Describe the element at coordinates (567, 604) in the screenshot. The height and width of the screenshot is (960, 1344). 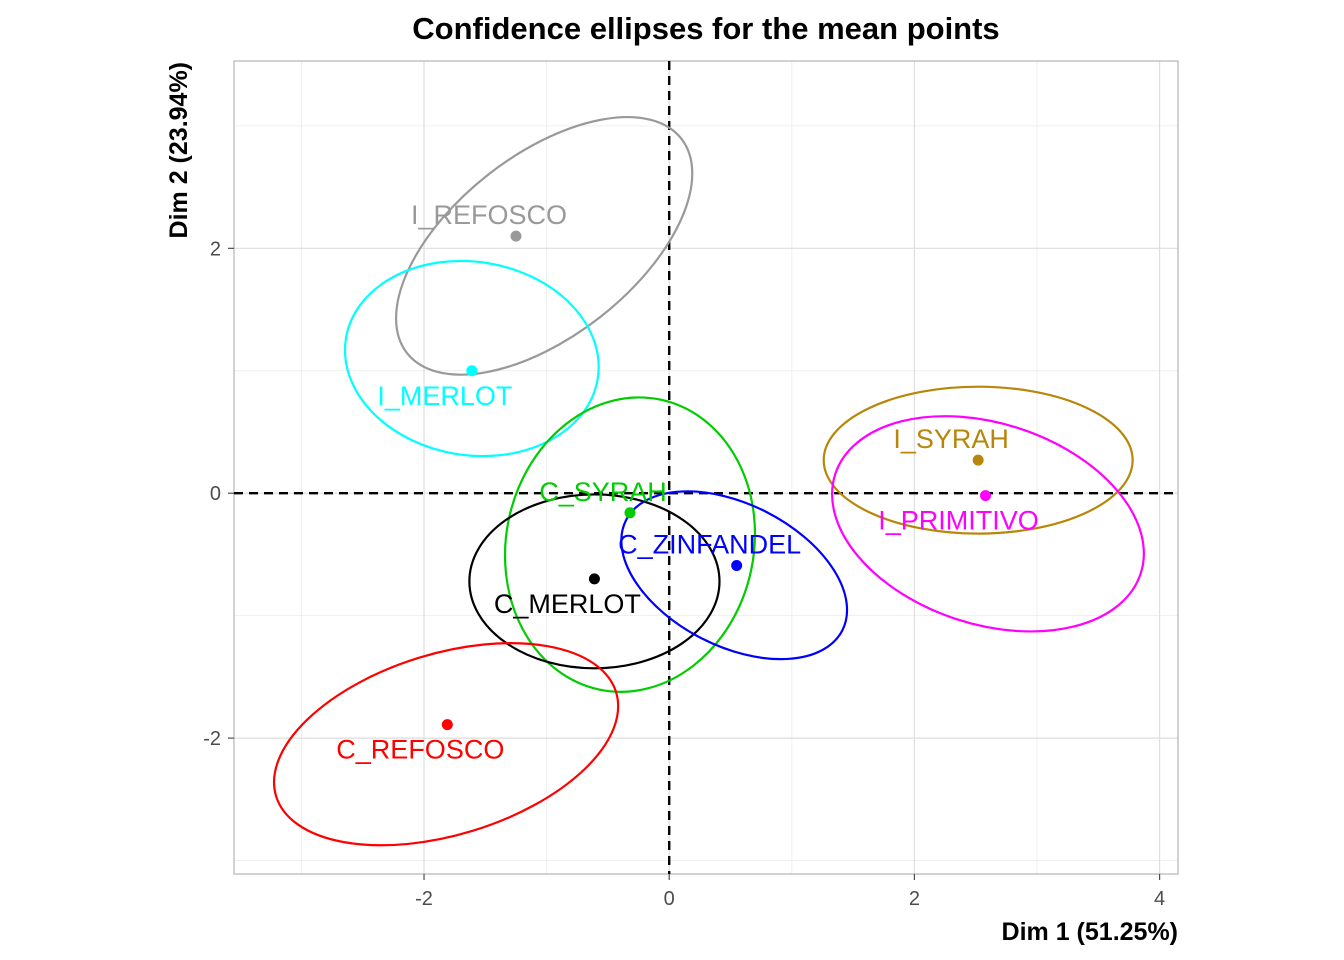
I see `point-label: C_MERLOT` at that location.